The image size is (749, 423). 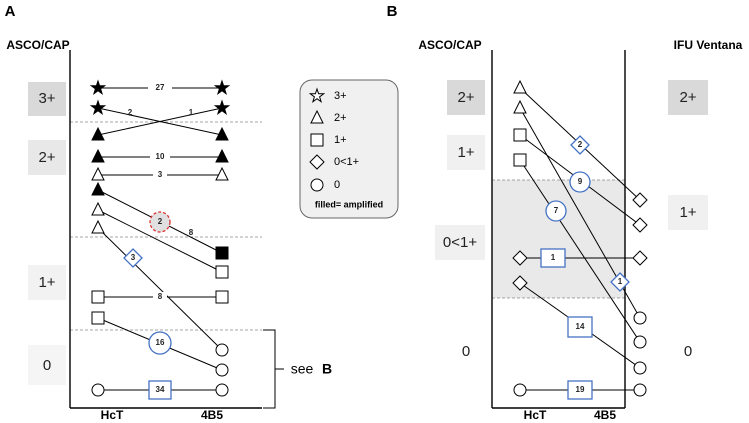 I want to click on count: 27, so click(x=160, y=87).